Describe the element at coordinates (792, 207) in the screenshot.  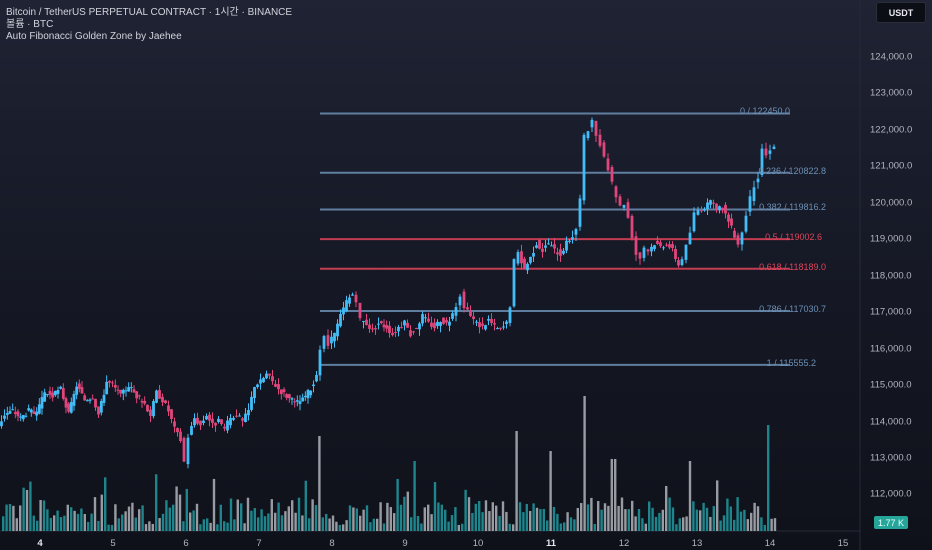
I see `fib-level-label: 0.382 / 119816.2` at that location.